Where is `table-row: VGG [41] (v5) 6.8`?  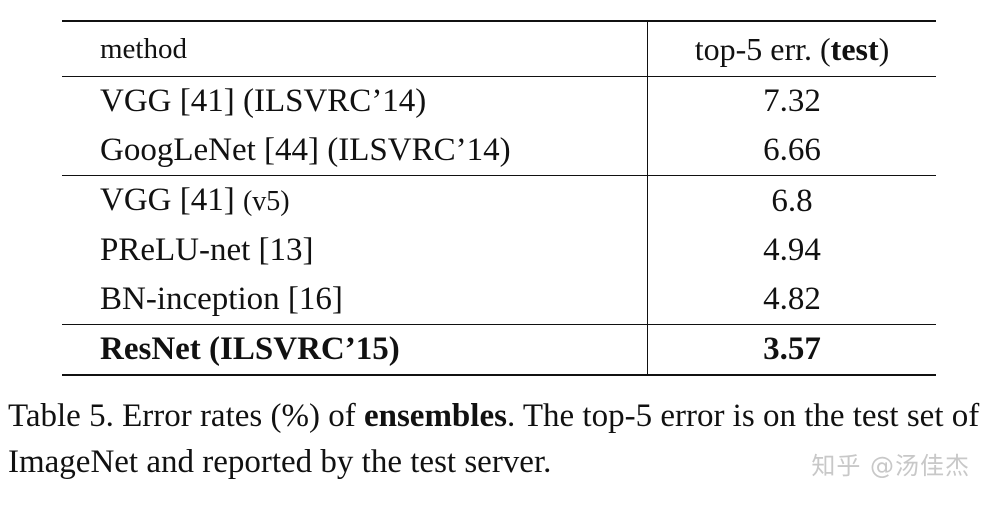
table-row: VGG [41] (v5) 6.8 is located at coordinates (499, 200).